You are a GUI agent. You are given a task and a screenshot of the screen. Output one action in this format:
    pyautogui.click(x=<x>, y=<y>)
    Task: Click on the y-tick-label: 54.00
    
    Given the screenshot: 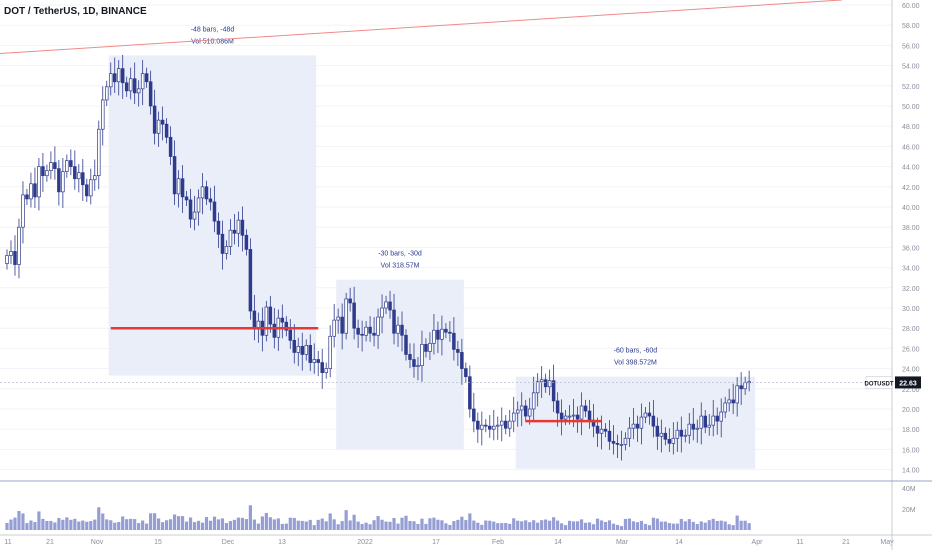 What is the action you would take?
    pyautogui.click(x=911, y=67)
    